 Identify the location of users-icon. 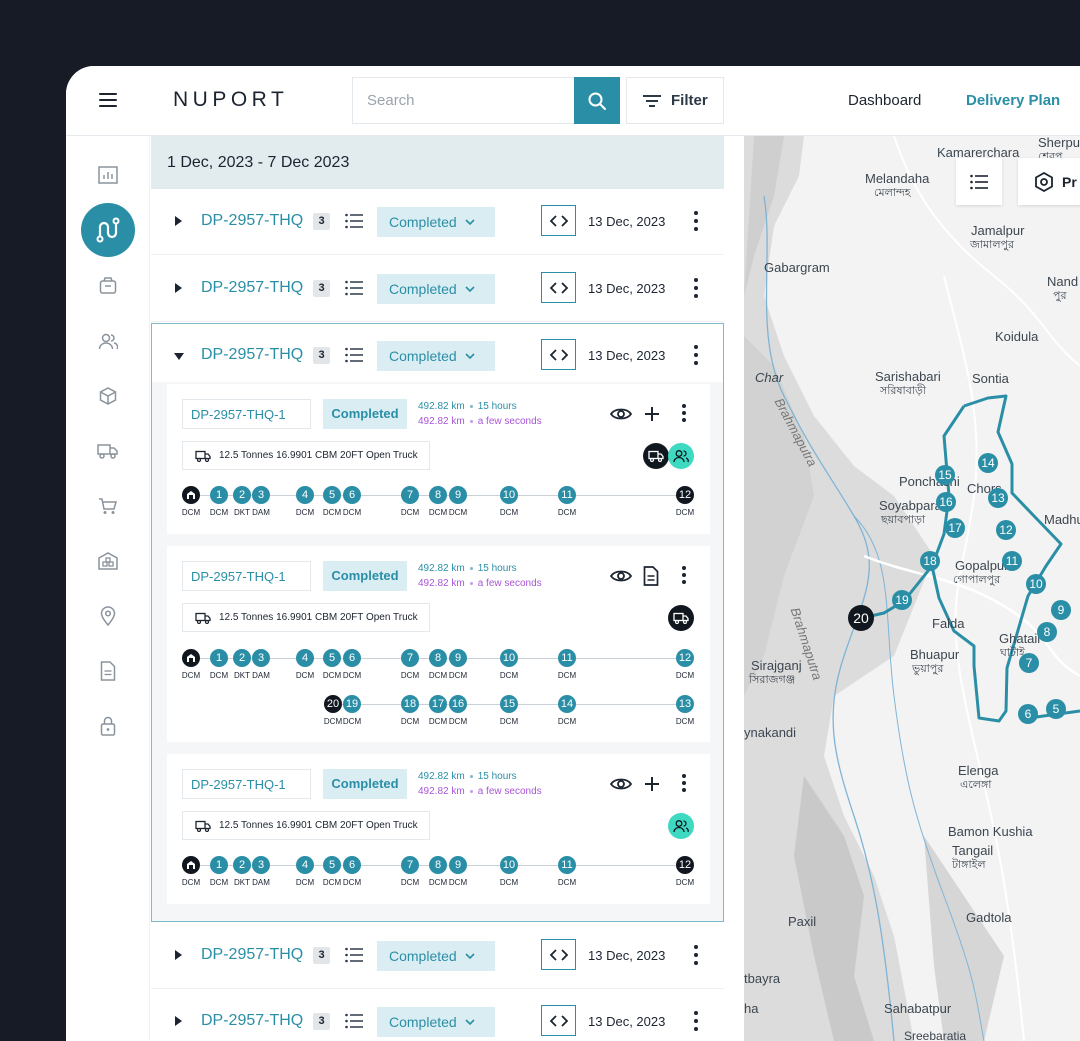
(108, 341).